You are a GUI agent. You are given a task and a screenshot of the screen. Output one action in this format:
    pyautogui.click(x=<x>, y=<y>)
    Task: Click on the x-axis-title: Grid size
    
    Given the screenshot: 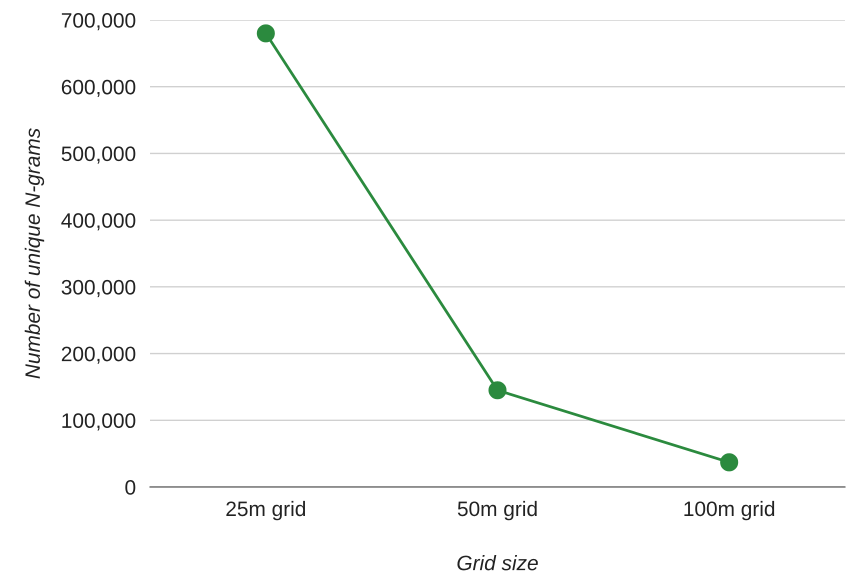 What is the action you would take?
    pyautogui.click(x=497, y=562)
    